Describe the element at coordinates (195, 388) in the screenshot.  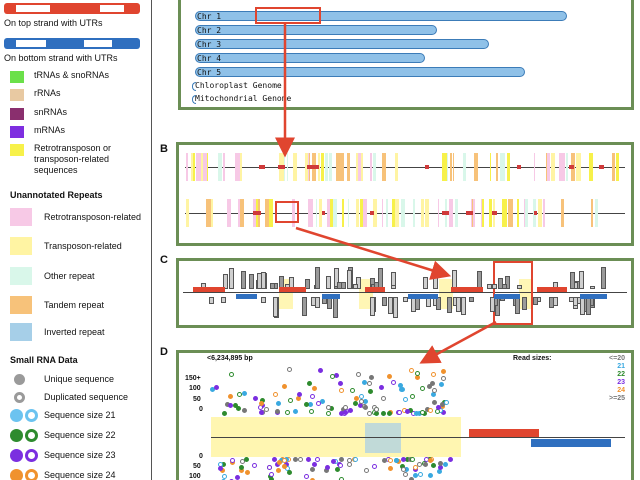
I see `y-tick-top-100: 100` at that location.